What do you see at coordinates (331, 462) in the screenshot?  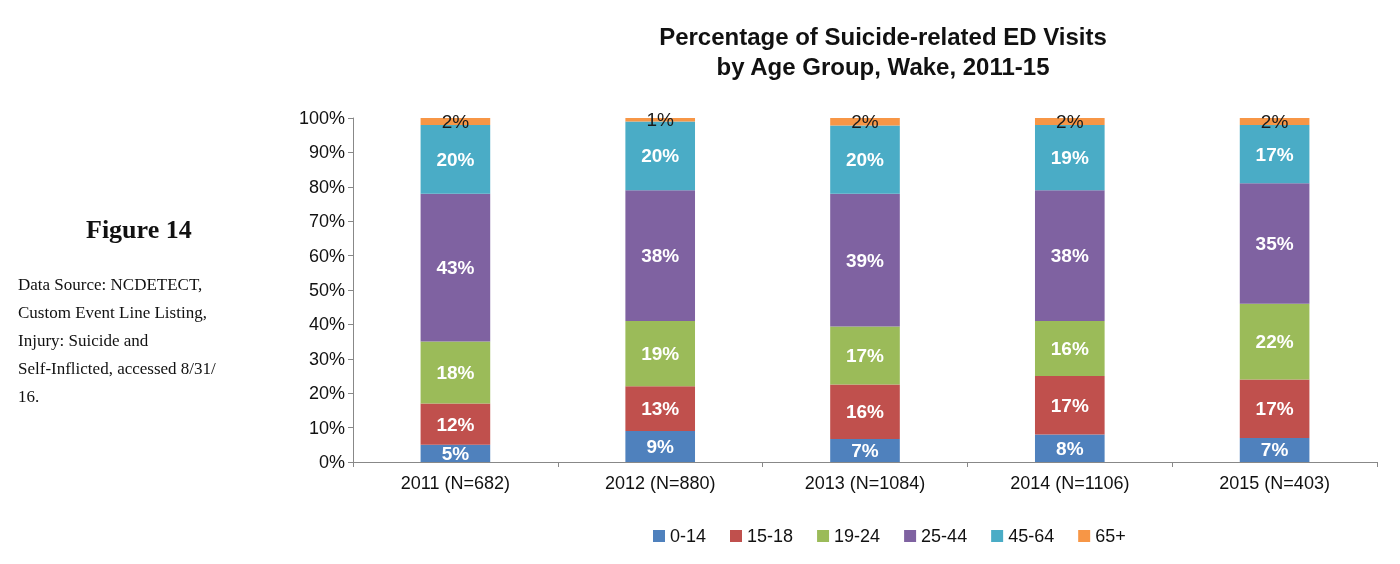 I see `y-tick-label: 0%` at bounding box center [331, 462].